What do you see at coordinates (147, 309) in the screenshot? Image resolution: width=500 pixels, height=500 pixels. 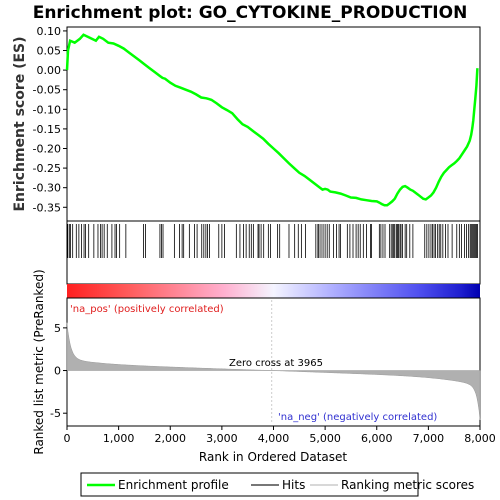 I see `positive-correlation-label: 'na_pos' (positively correlated)` at bounding box center [147, 309].